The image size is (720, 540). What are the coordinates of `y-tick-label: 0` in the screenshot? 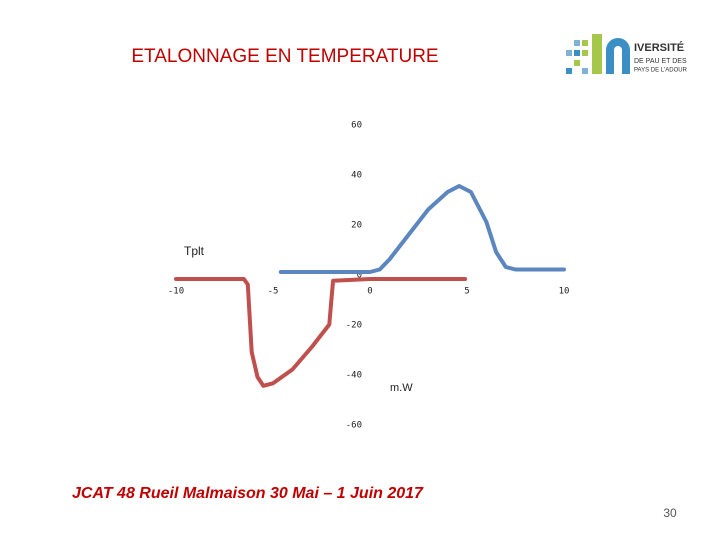 It's located at (359, 276).